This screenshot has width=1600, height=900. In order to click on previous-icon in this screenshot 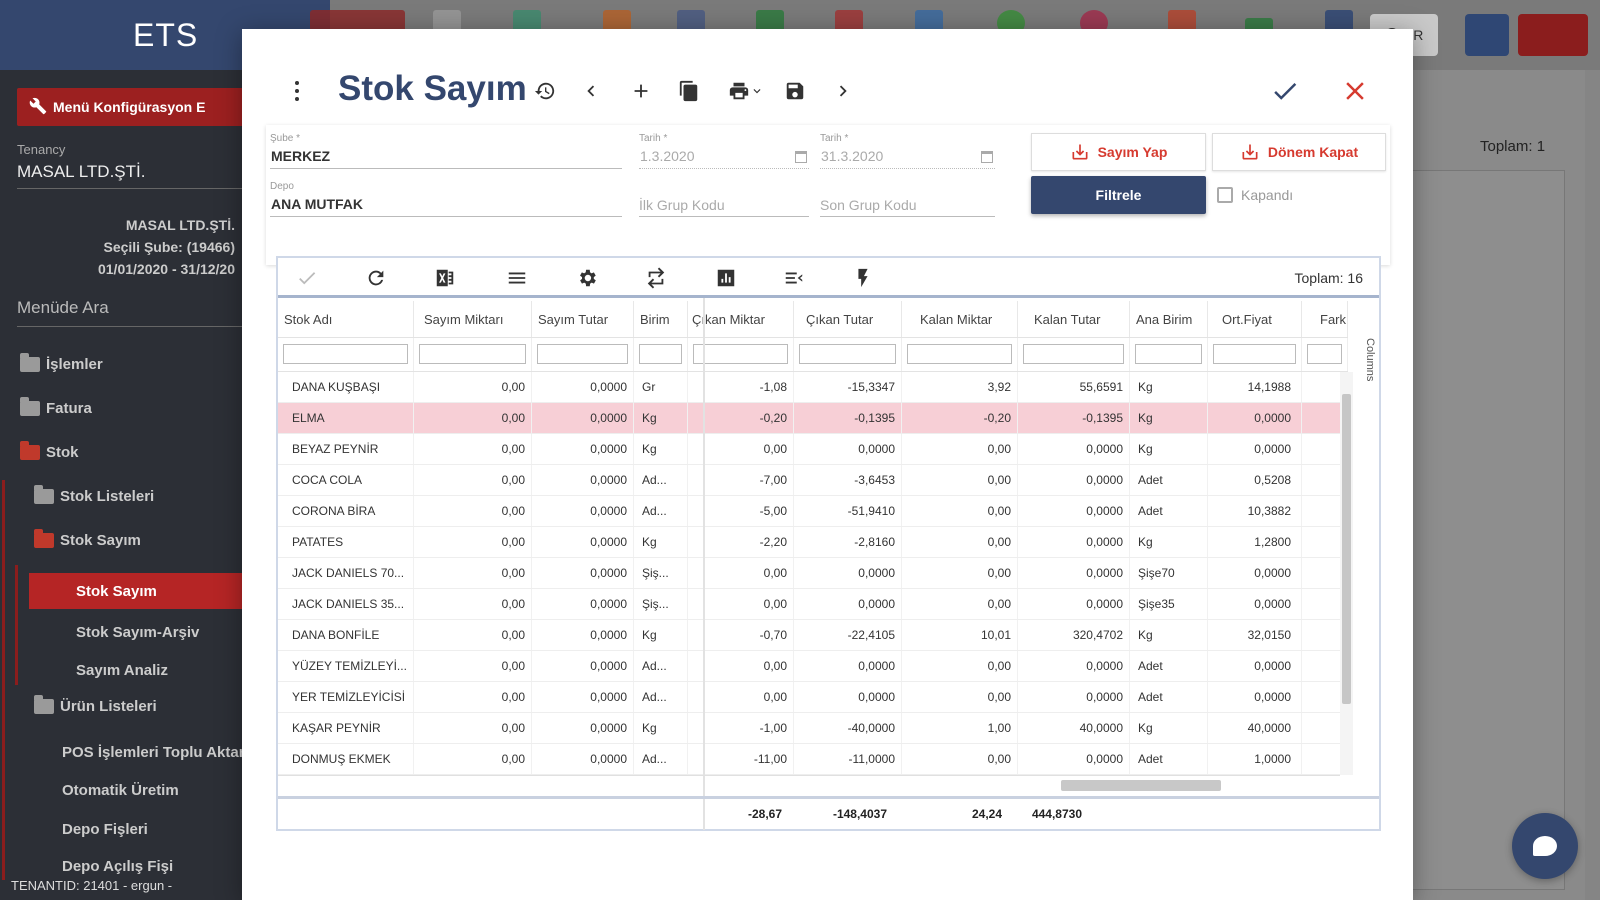, I will do `click(591, 91)`.